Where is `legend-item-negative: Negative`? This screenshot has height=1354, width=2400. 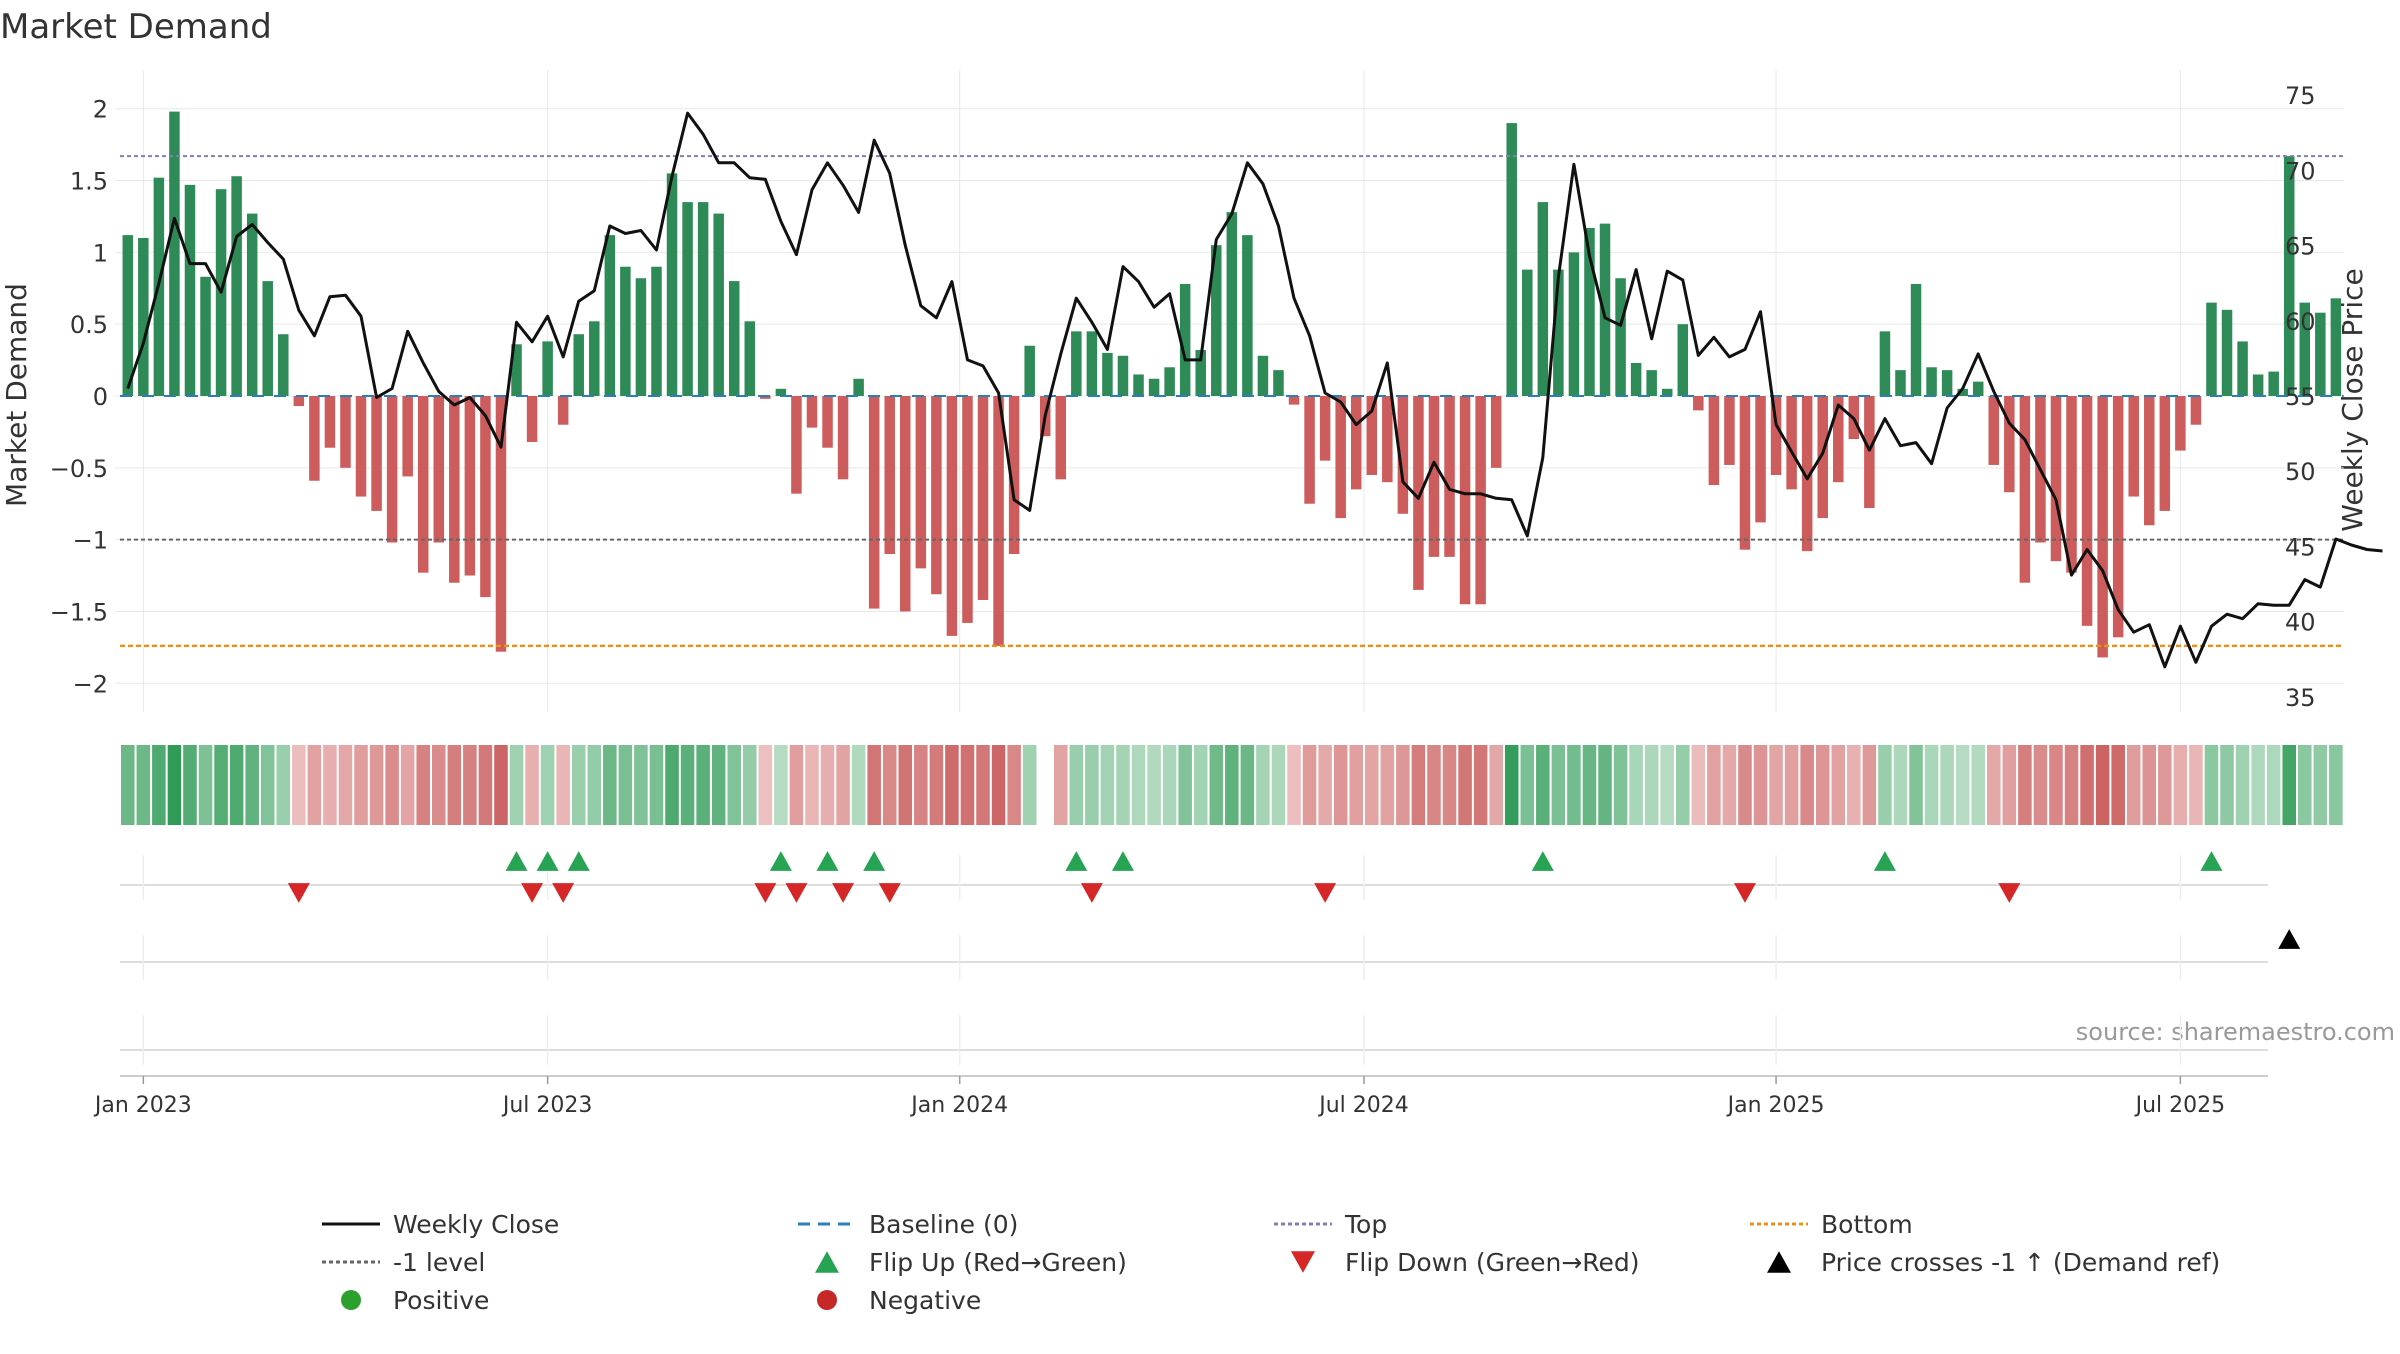 legend-item-negative: Negative is located at coordinates (899, 1300).